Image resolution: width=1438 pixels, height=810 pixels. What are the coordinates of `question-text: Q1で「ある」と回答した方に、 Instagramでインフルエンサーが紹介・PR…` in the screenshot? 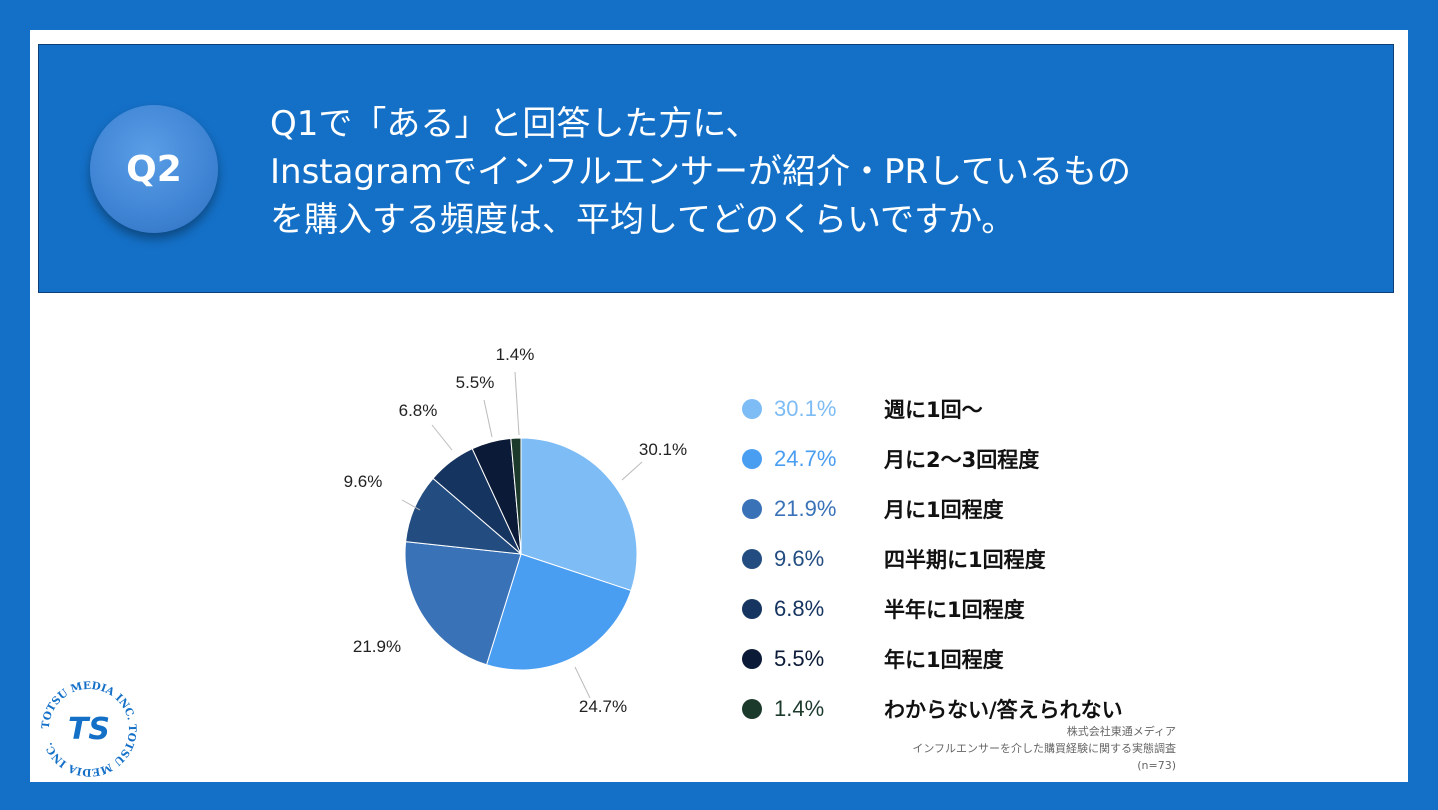 It's located at (770, 172).